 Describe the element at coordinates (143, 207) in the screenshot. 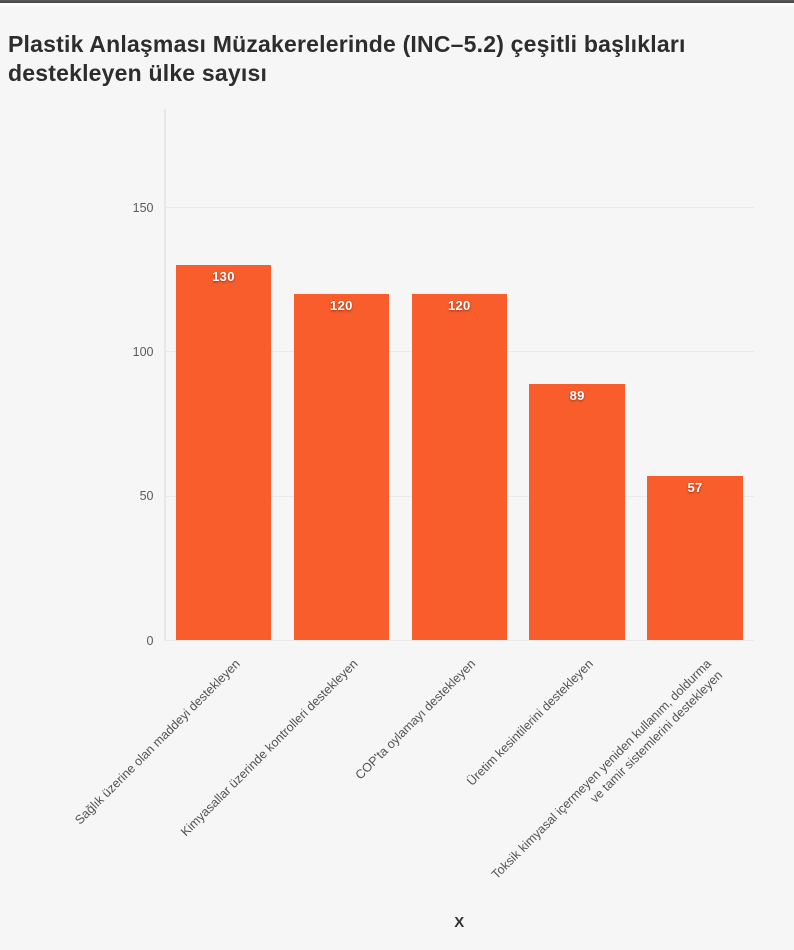

I see `y-tick-label-150: 150` at that location.